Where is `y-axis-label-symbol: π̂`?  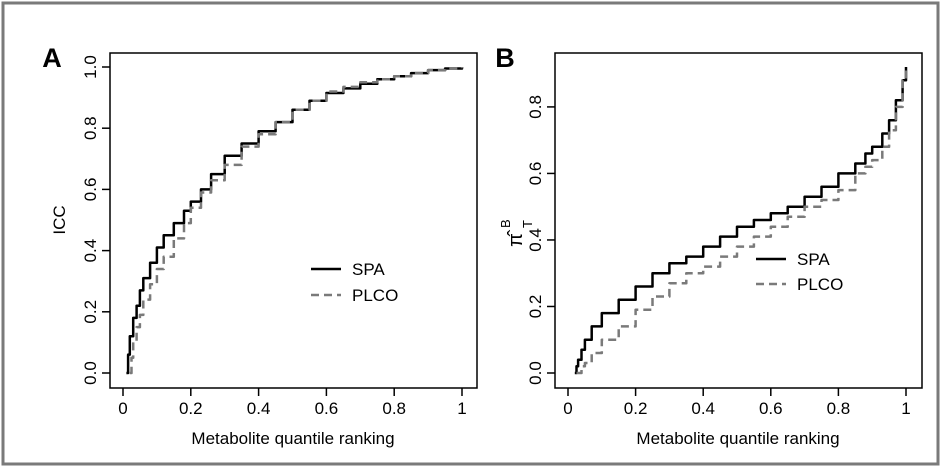 y-axis-label-symbol: π̂ is located at coordinates (516, 238).